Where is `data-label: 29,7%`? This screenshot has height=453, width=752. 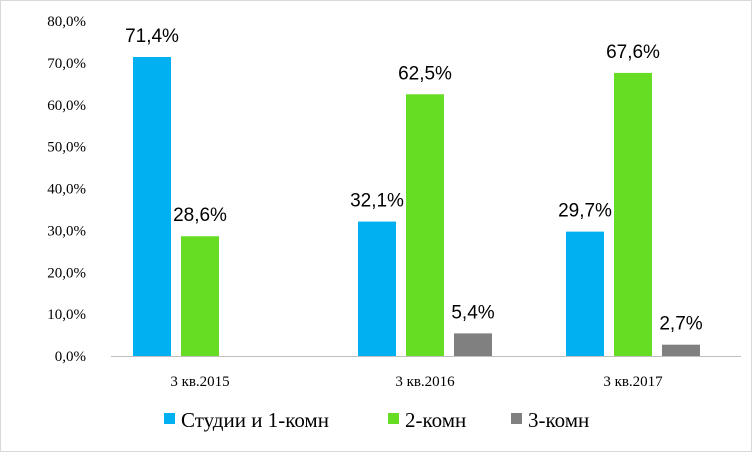
data-label: 29,7% is located at coordinates (585, 211).